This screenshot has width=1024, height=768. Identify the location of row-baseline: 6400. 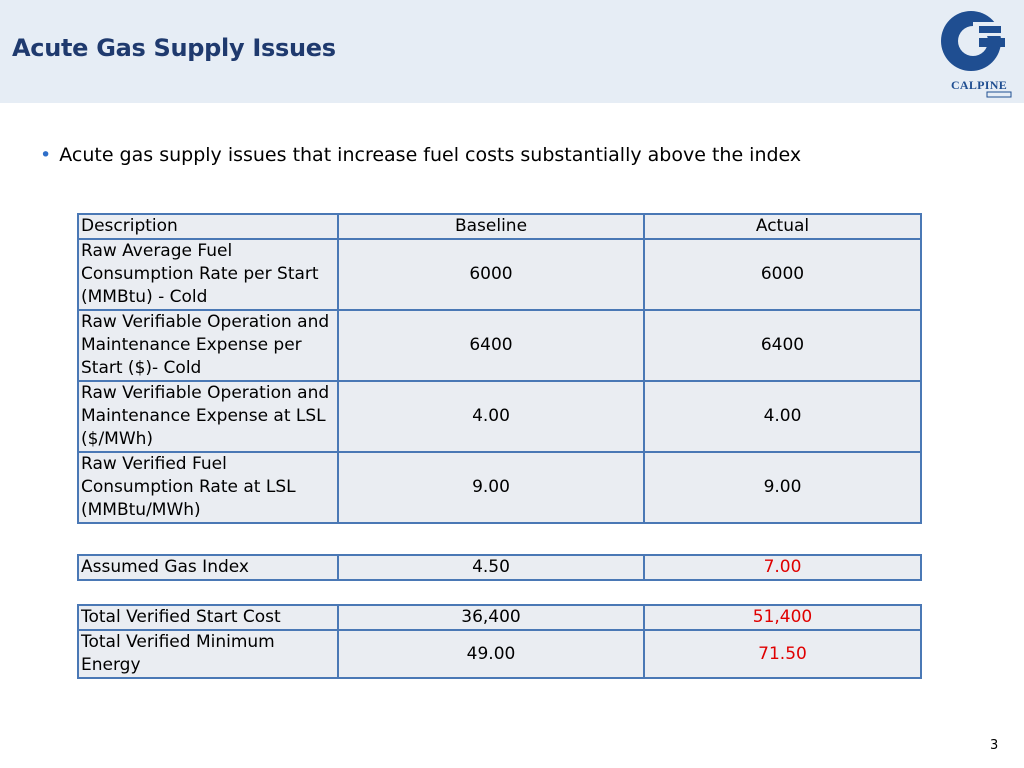
(491, 345).